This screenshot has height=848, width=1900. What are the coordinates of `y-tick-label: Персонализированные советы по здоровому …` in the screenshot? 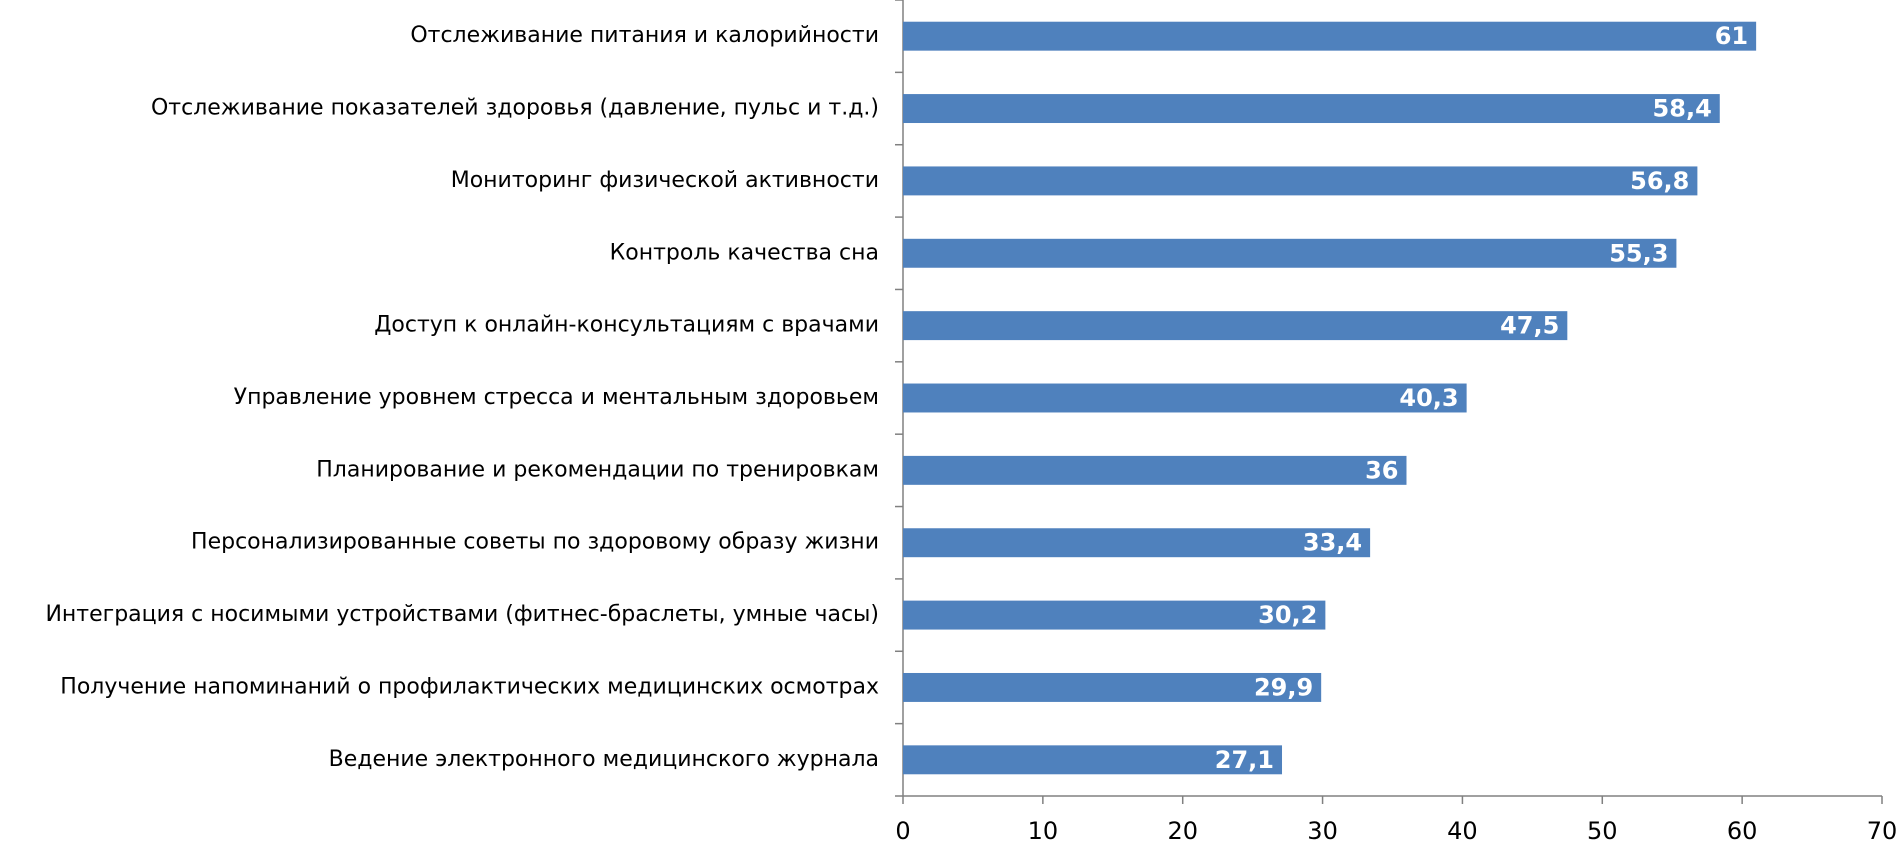 It's located at (535, 542).